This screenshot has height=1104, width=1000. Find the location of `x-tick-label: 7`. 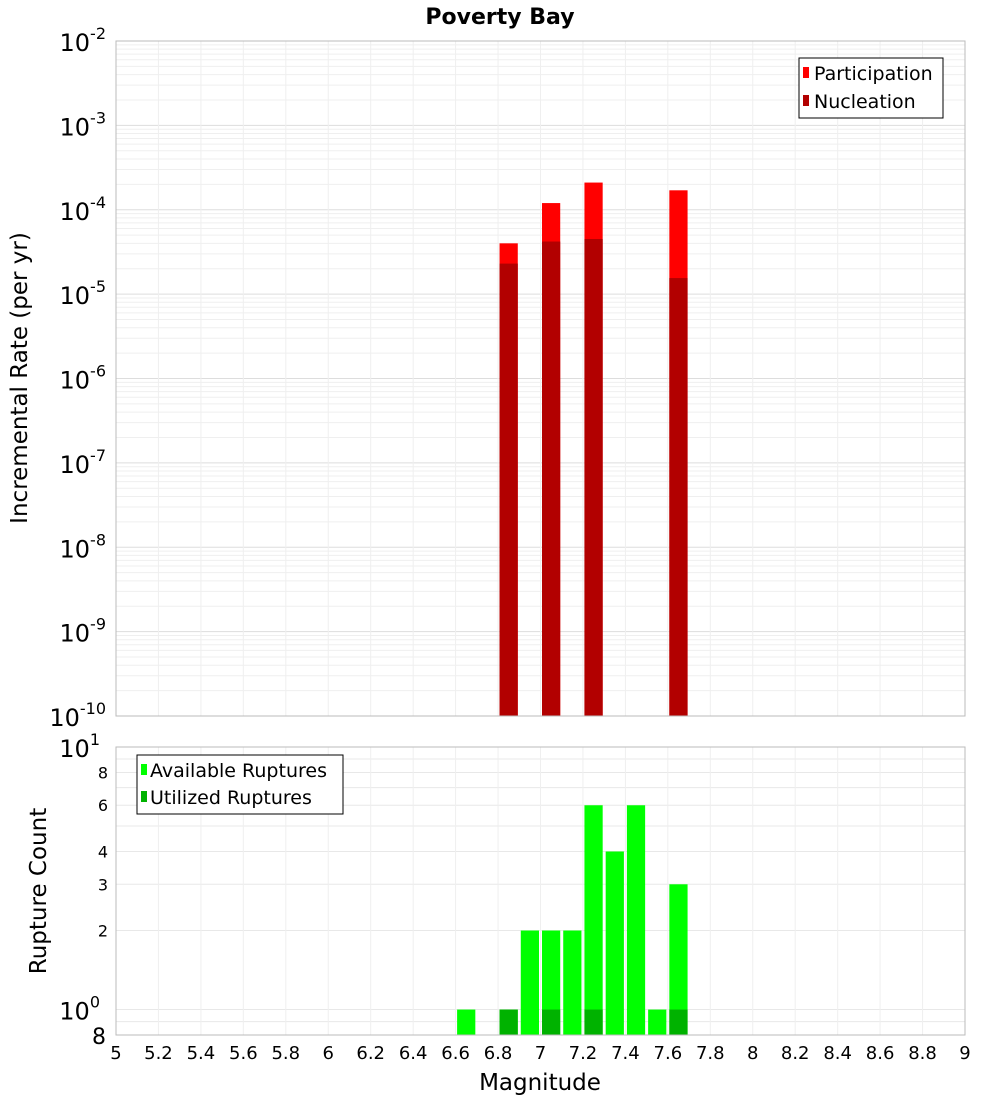

x-tick-label: 7 is located at coordinates (540, 1053).